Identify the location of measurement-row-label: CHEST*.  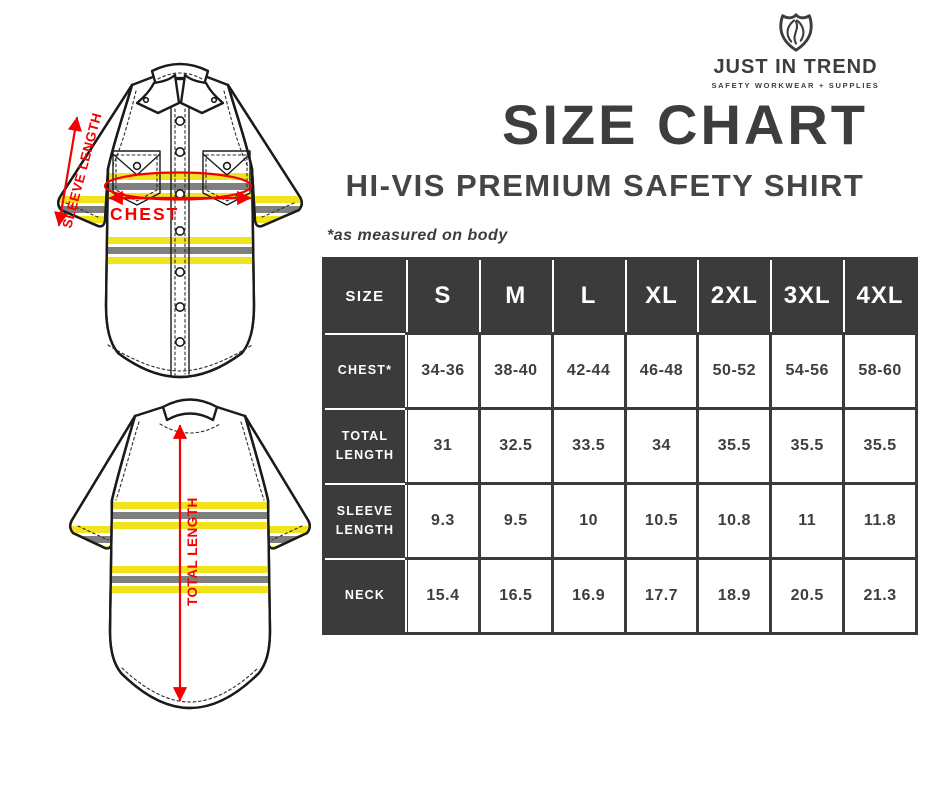
(365, 371).